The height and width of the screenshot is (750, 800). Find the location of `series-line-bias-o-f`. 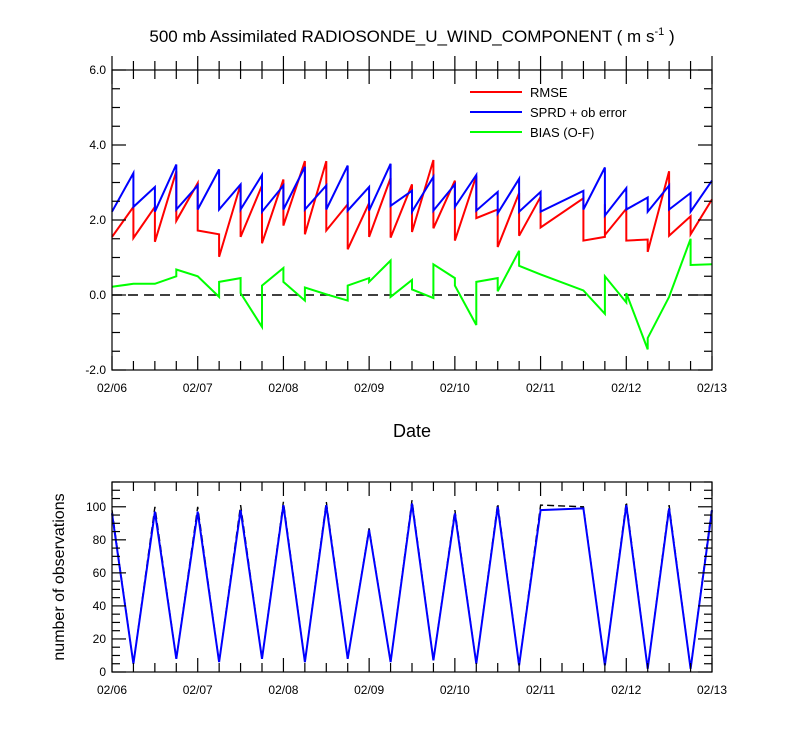

series-line-bias-o-f is located at coordinates (412, 294).